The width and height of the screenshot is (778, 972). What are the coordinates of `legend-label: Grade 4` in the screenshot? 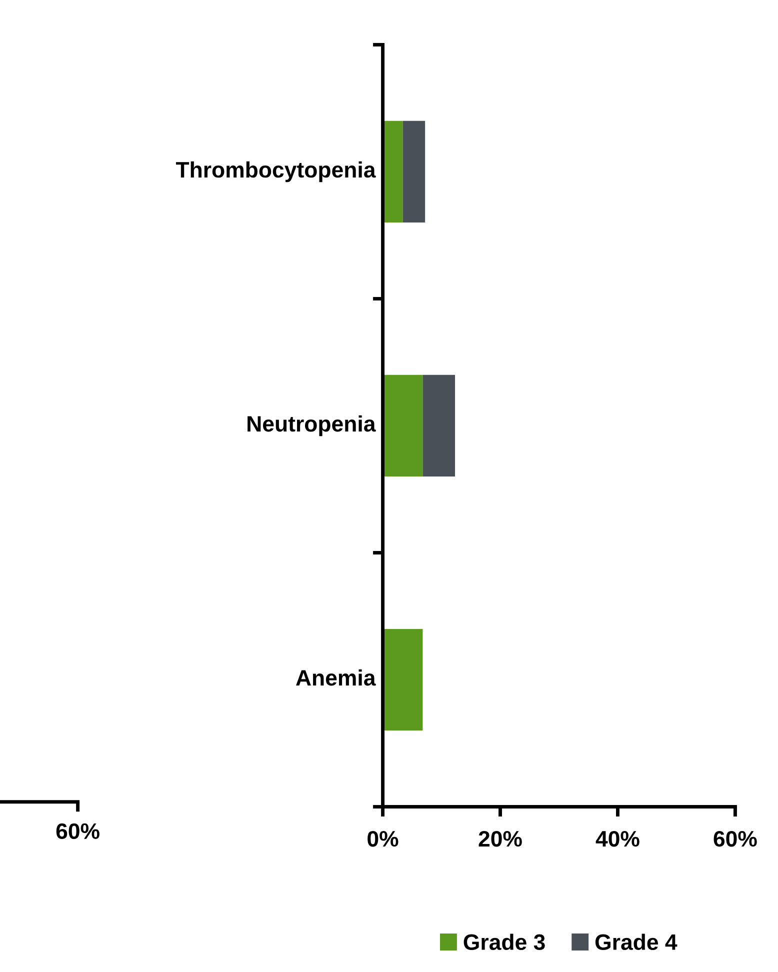 It's located at (636, 942).